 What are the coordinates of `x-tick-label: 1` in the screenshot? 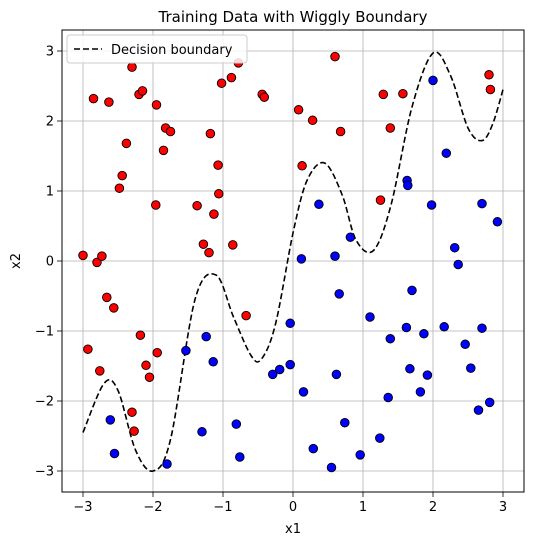 It's located at (363, 507).